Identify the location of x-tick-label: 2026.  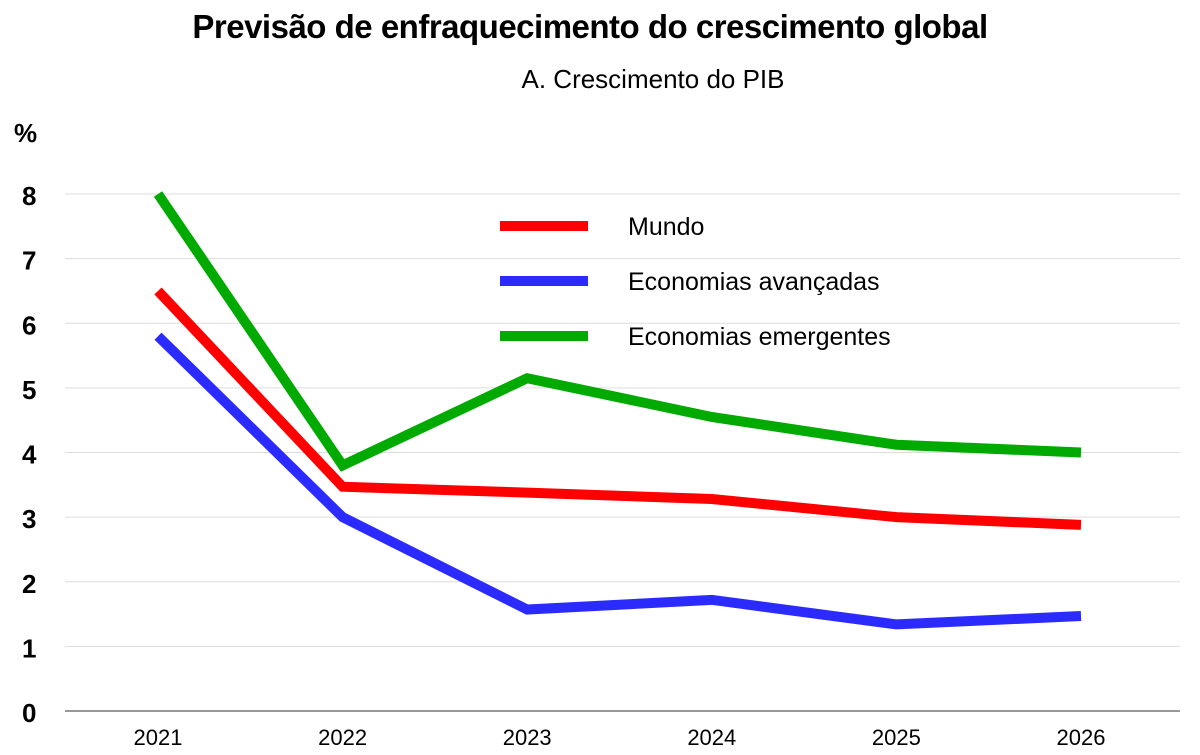
(1081, 737).